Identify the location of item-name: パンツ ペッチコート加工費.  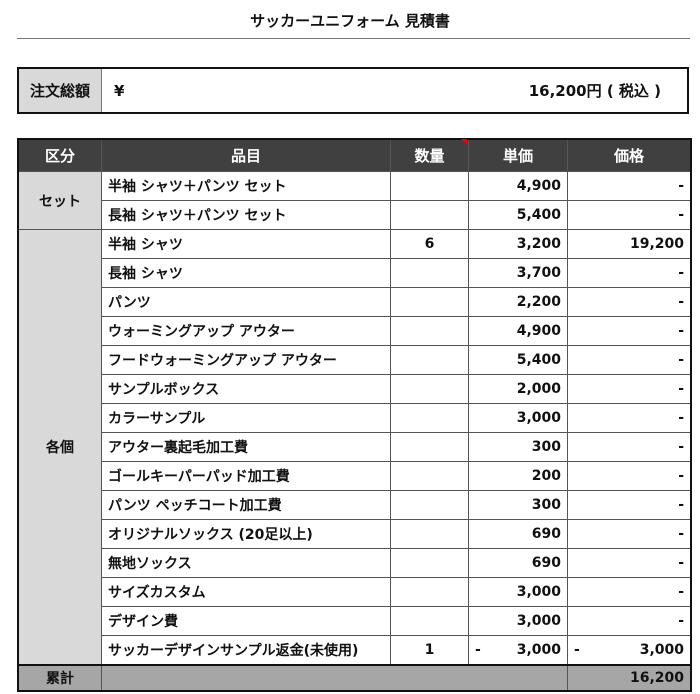
(246, 505).